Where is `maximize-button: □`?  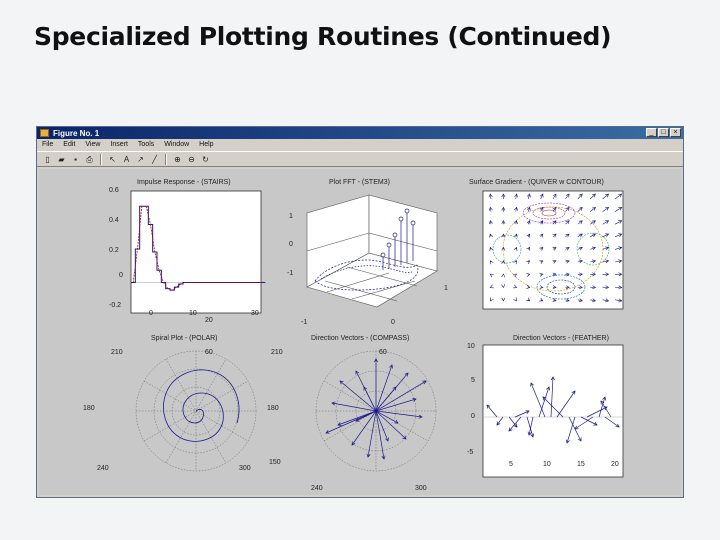
maximize-button: □ is located at coordinates (663, 132).